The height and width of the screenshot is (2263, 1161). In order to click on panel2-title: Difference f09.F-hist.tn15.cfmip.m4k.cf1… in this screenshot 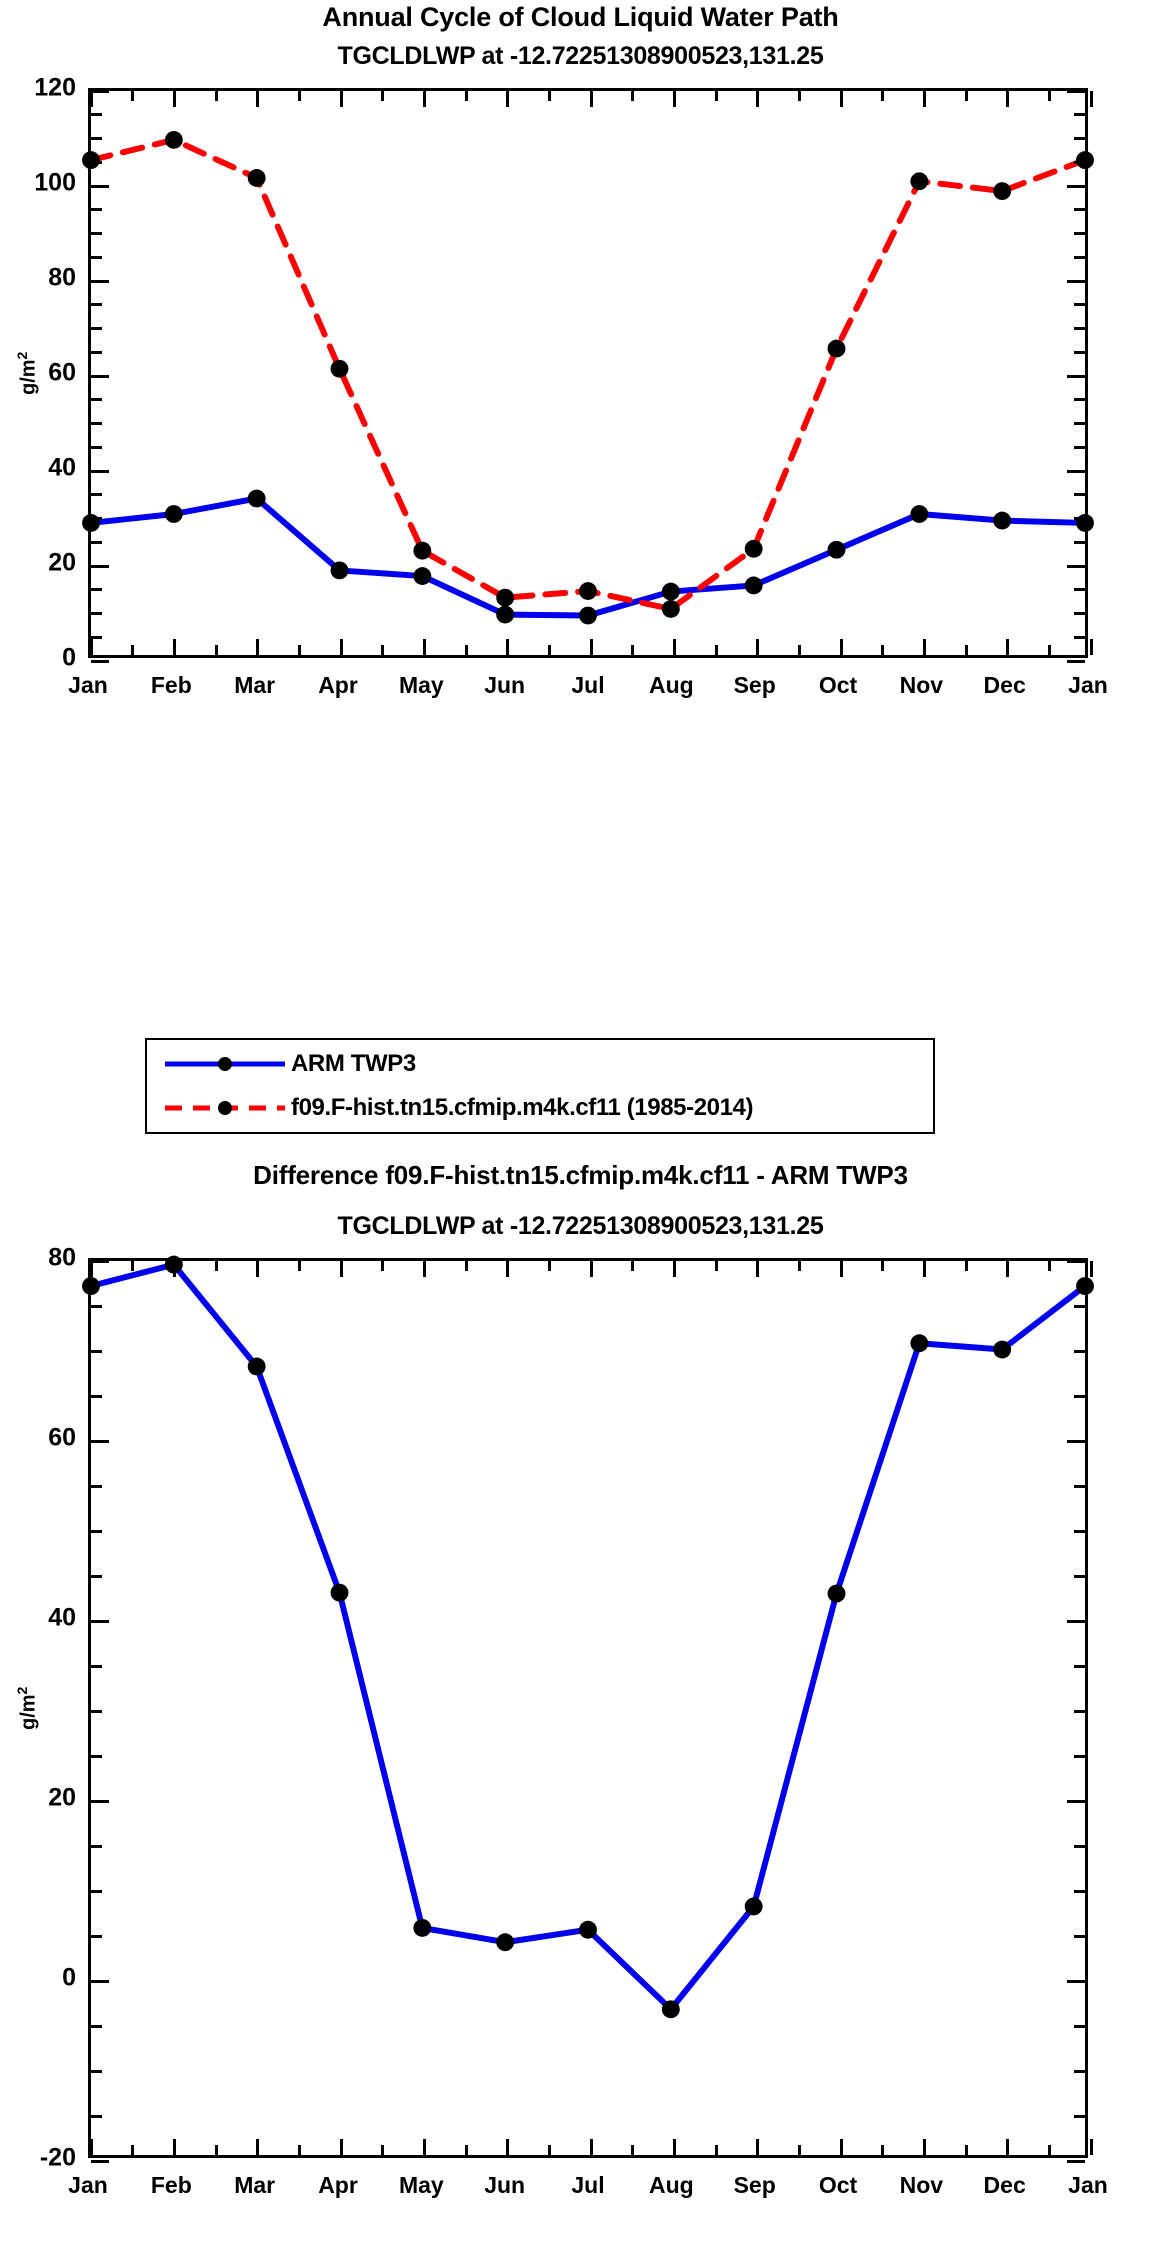, I will do `click(580, 1175)`.